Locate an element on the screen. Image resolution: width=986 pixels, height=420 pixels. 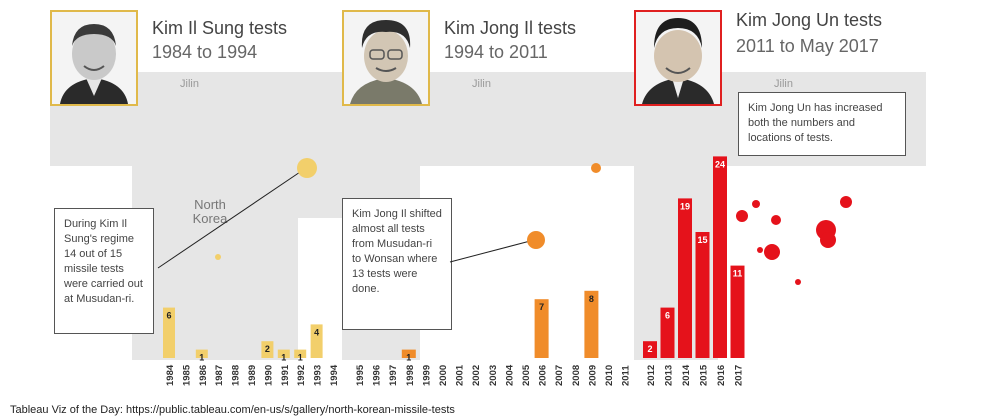
tick-label-1985: 1985 is located at coordinates (186, 375).